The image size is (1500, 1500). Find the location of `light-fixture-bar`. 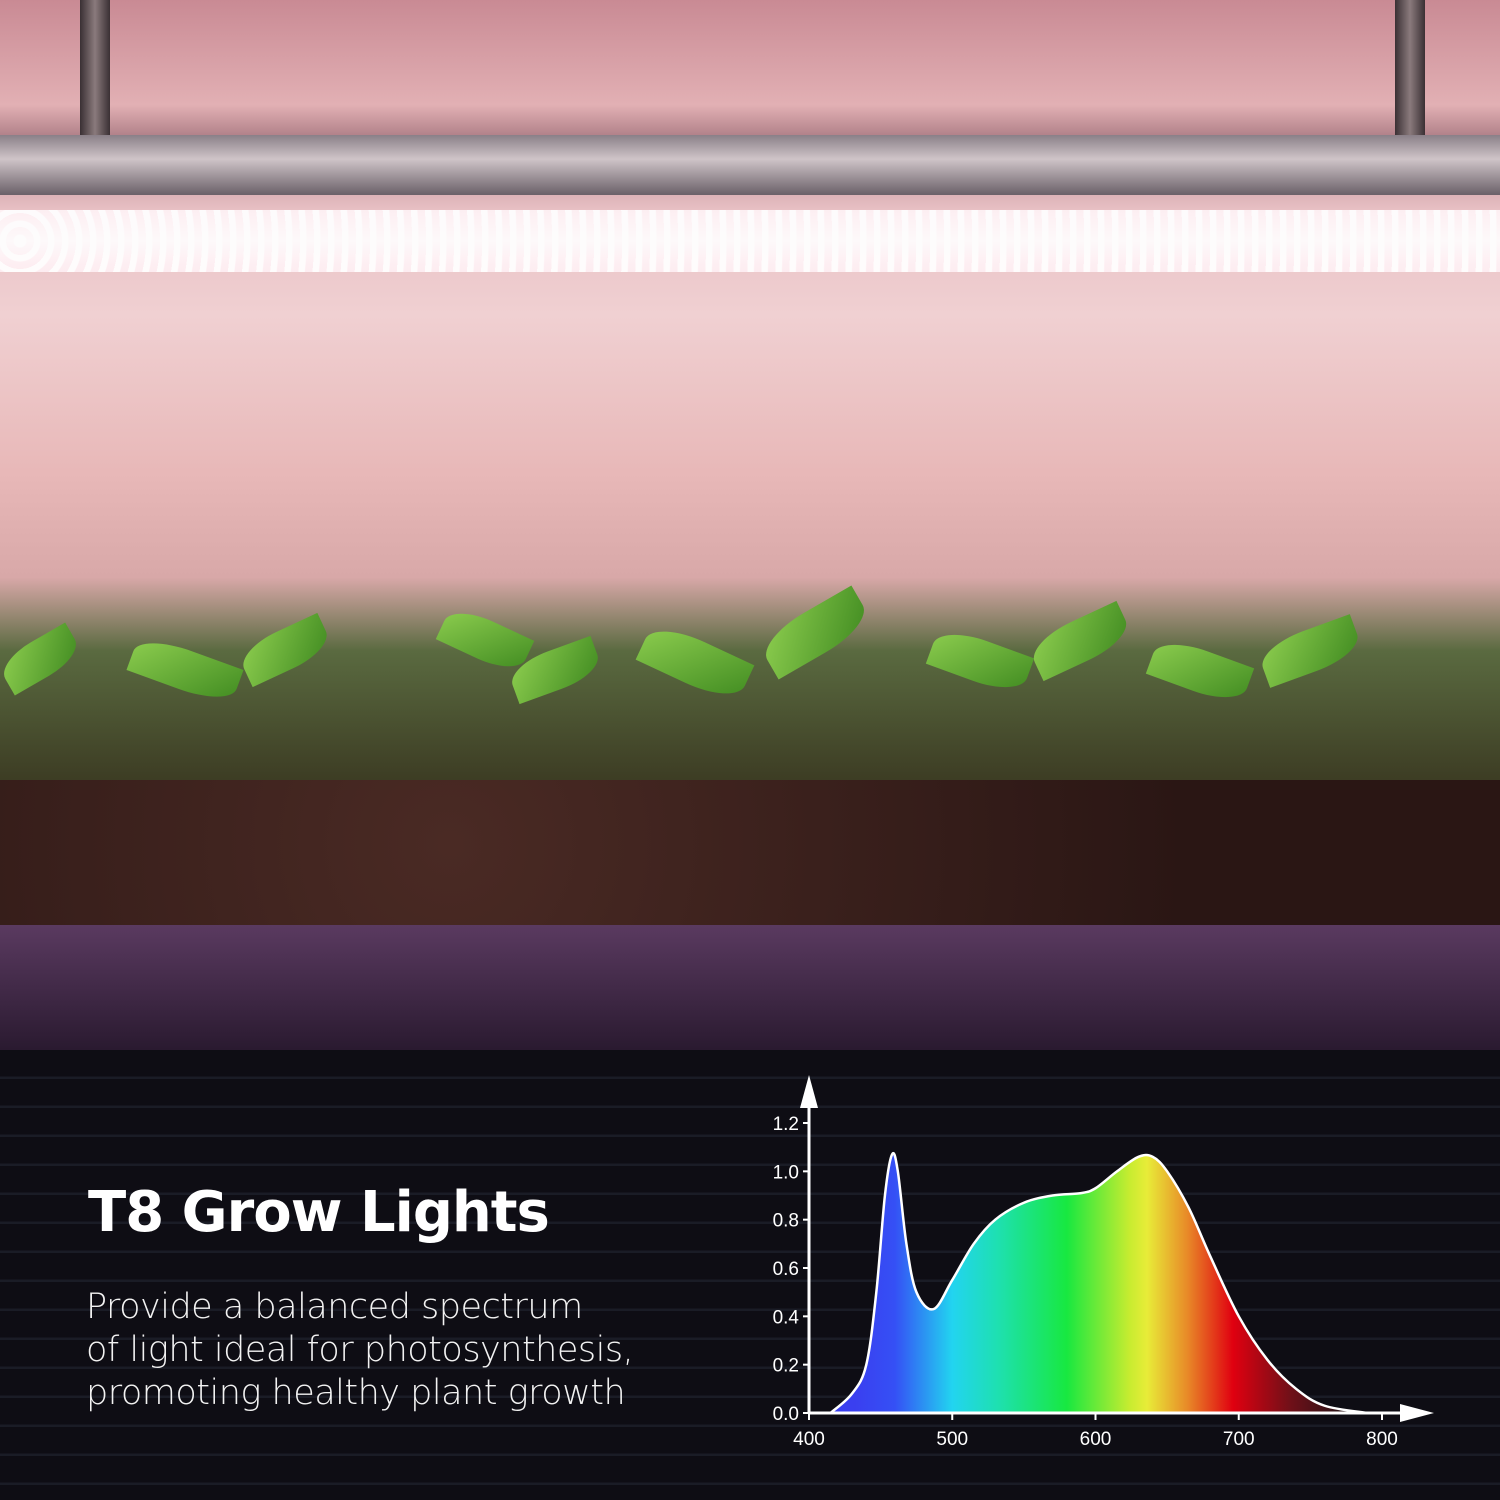

light-fixture-bar is located at coordinates (750, 165).